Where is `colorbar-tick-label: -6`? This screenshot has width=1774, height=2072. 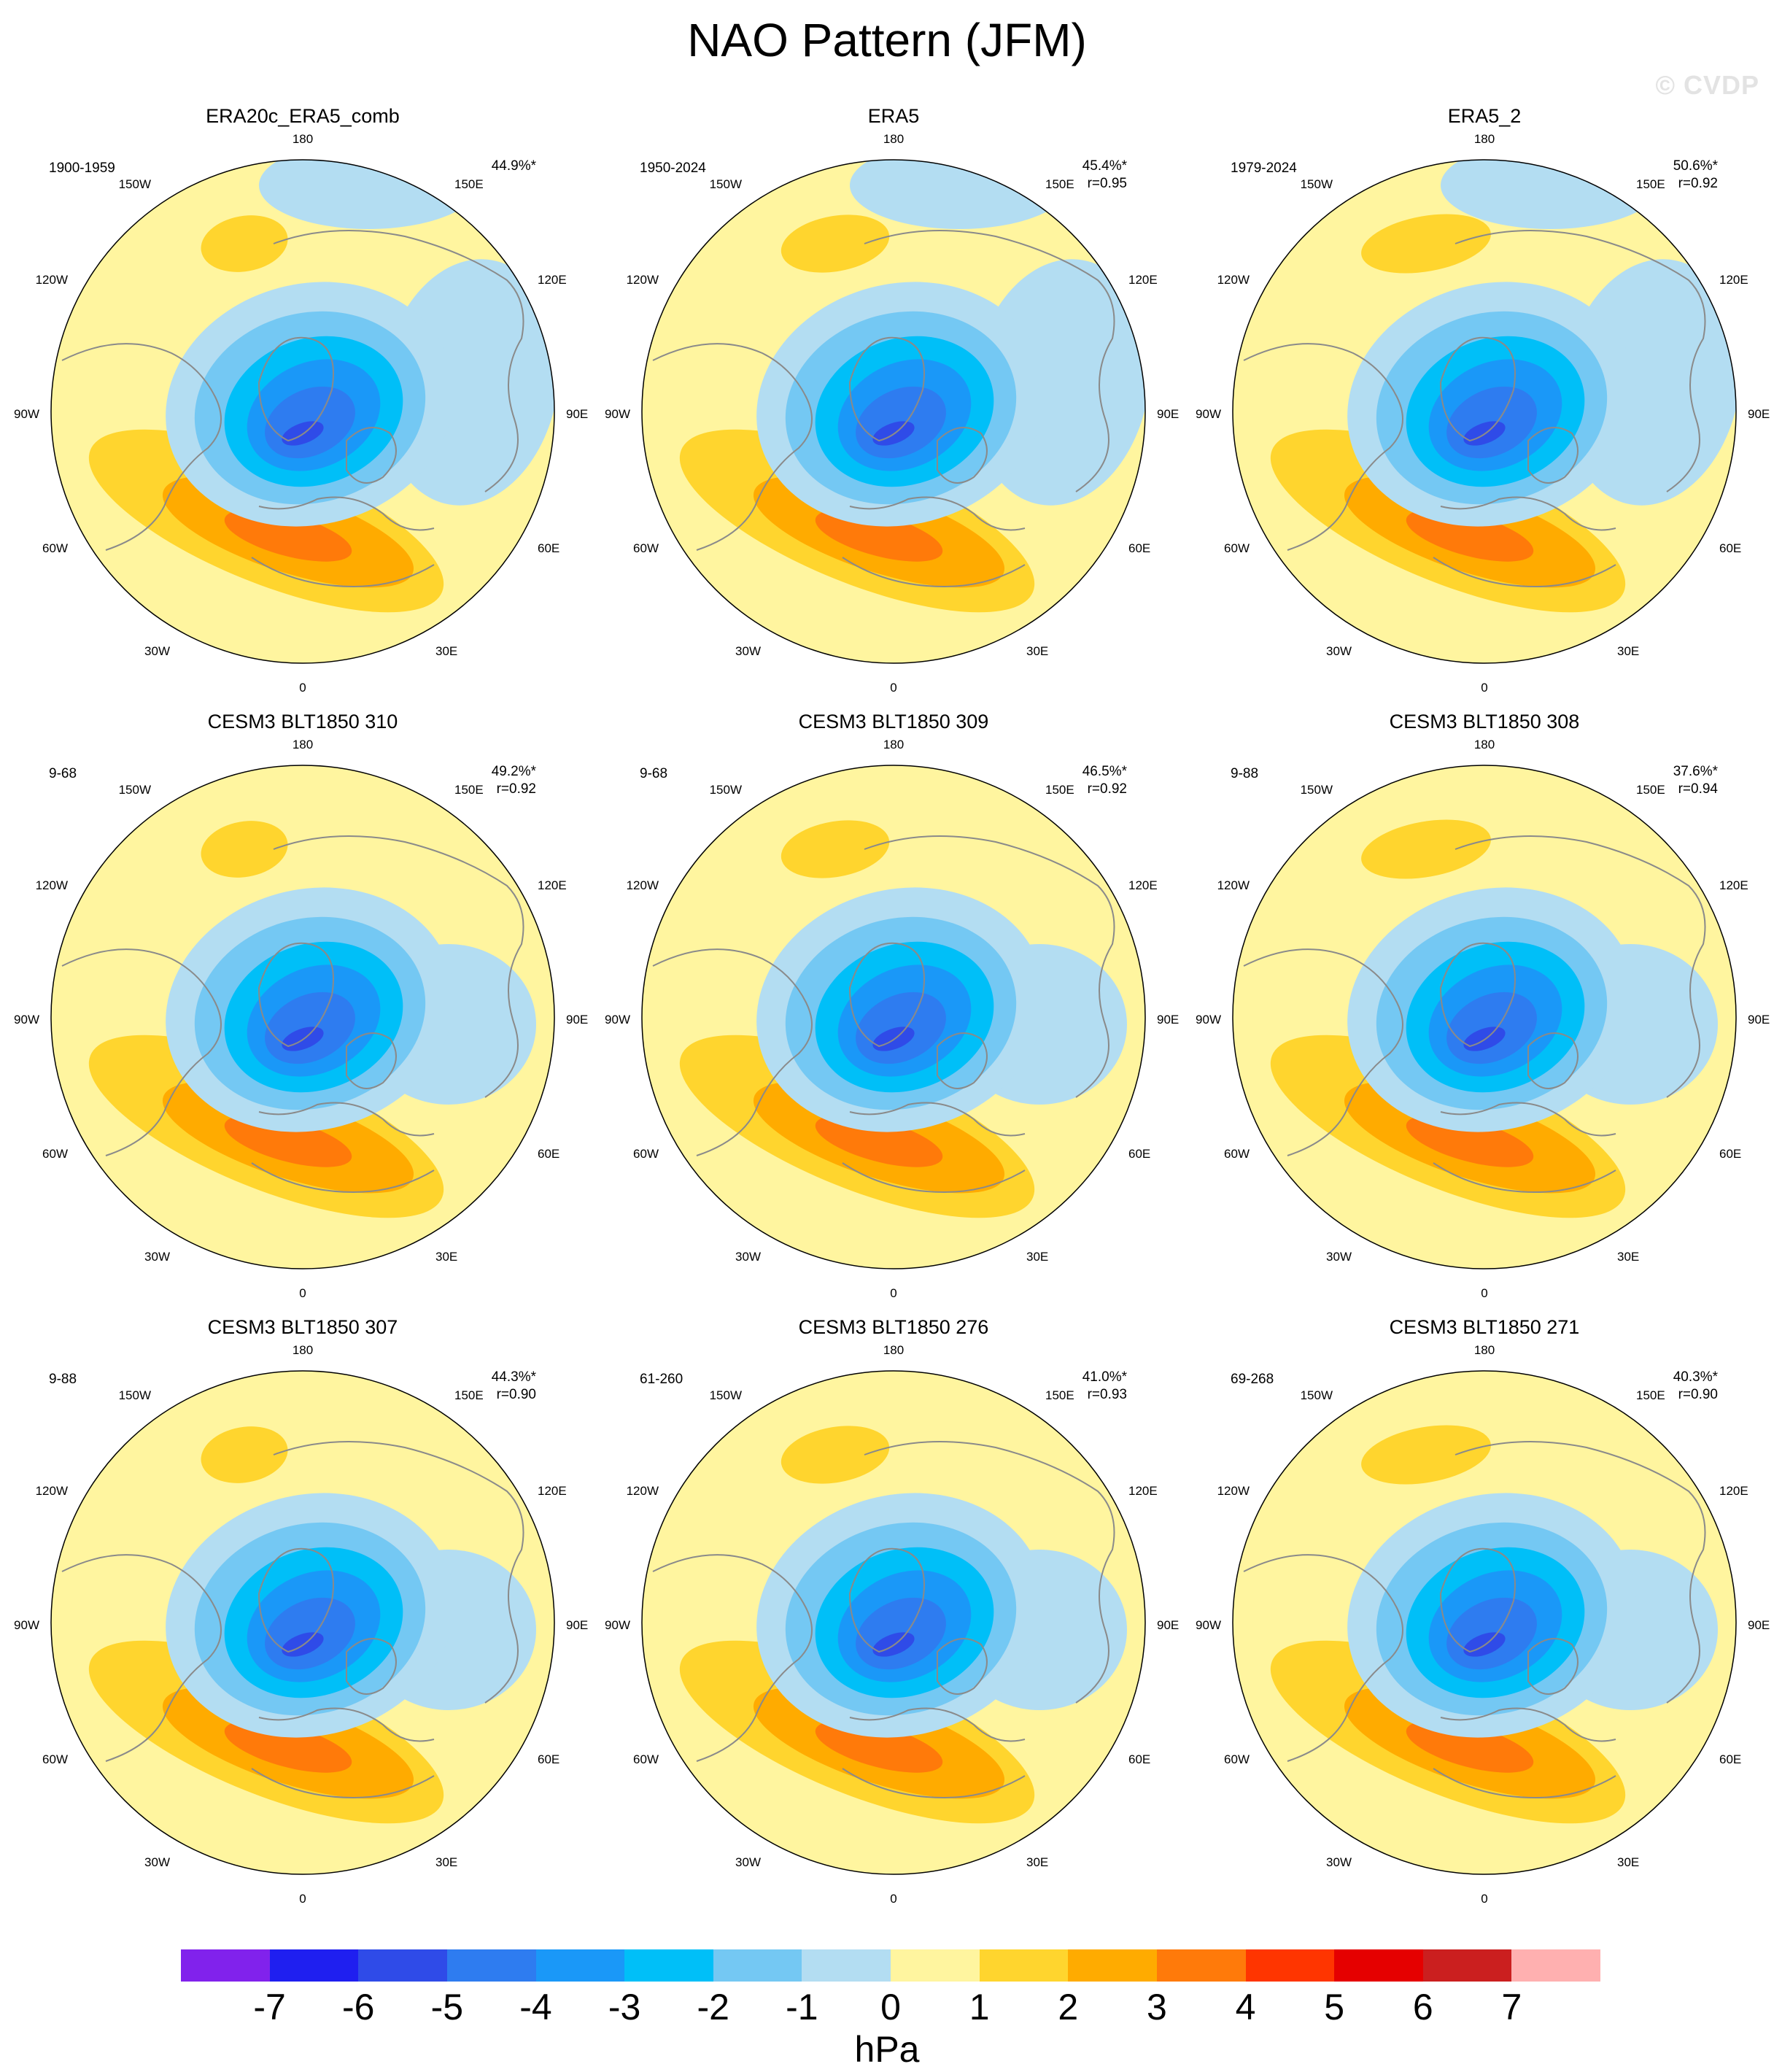 colorbar-tick-label: -6 is located at coordinates (358, 2007).